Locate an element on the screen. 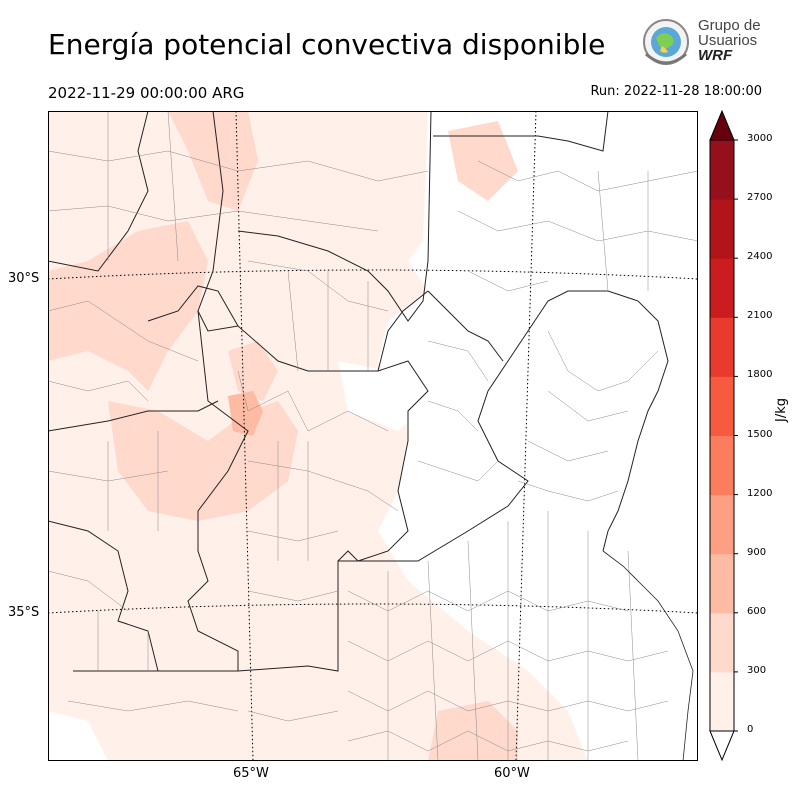 Image resolution: width=800 pixels, height=800 pixels. colorbar-tick-label: 600 is located at coordinates (757, 611).